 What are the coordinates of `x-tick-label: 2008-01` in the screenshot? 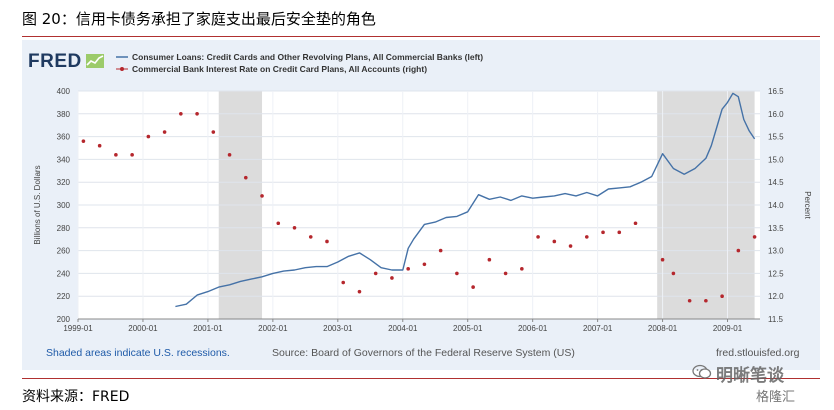 It's located at (663, 328).